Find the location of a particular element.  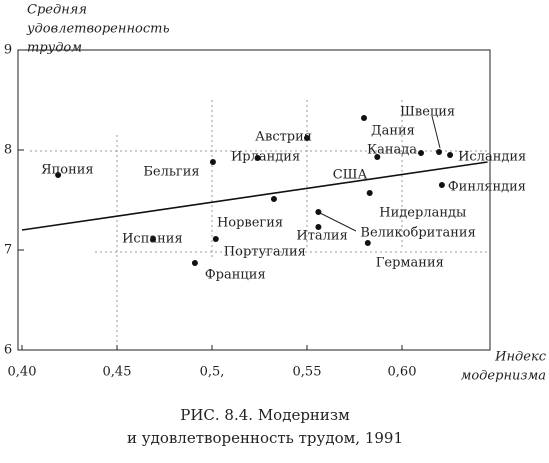

x-tick-label: 0,60 is located at coordinates (402, 372).